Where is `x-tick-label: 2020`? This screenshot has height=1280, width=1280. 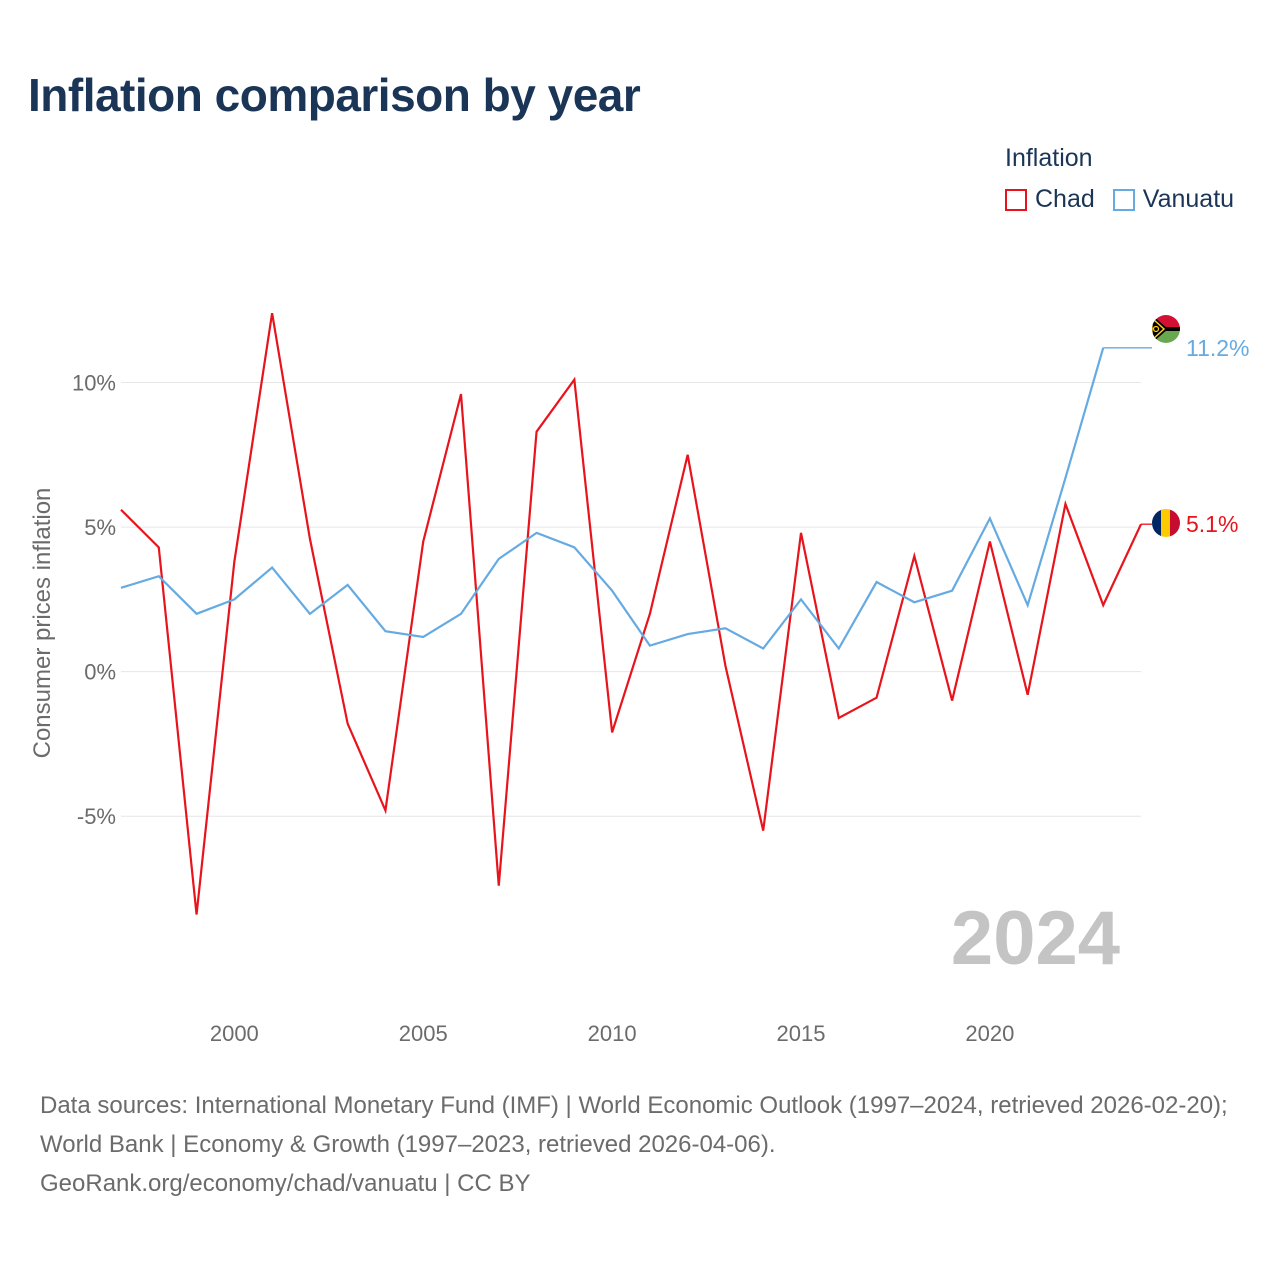
x-tick-label: 2020 is located at coordinates (989, 1033).